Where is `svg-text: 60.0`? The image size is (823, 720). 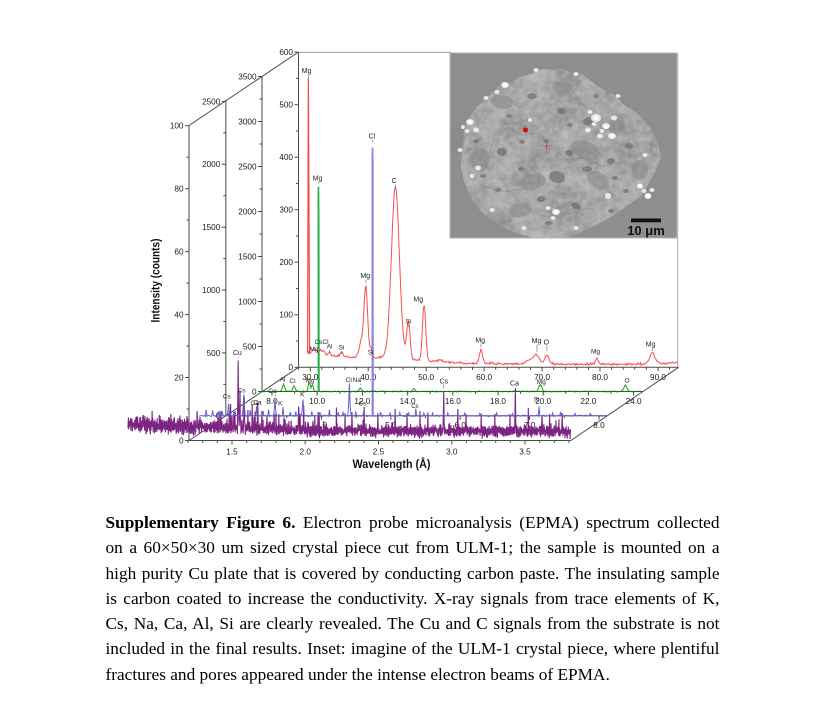 svg-text: 60.0 is located at coordinates (484, 377).